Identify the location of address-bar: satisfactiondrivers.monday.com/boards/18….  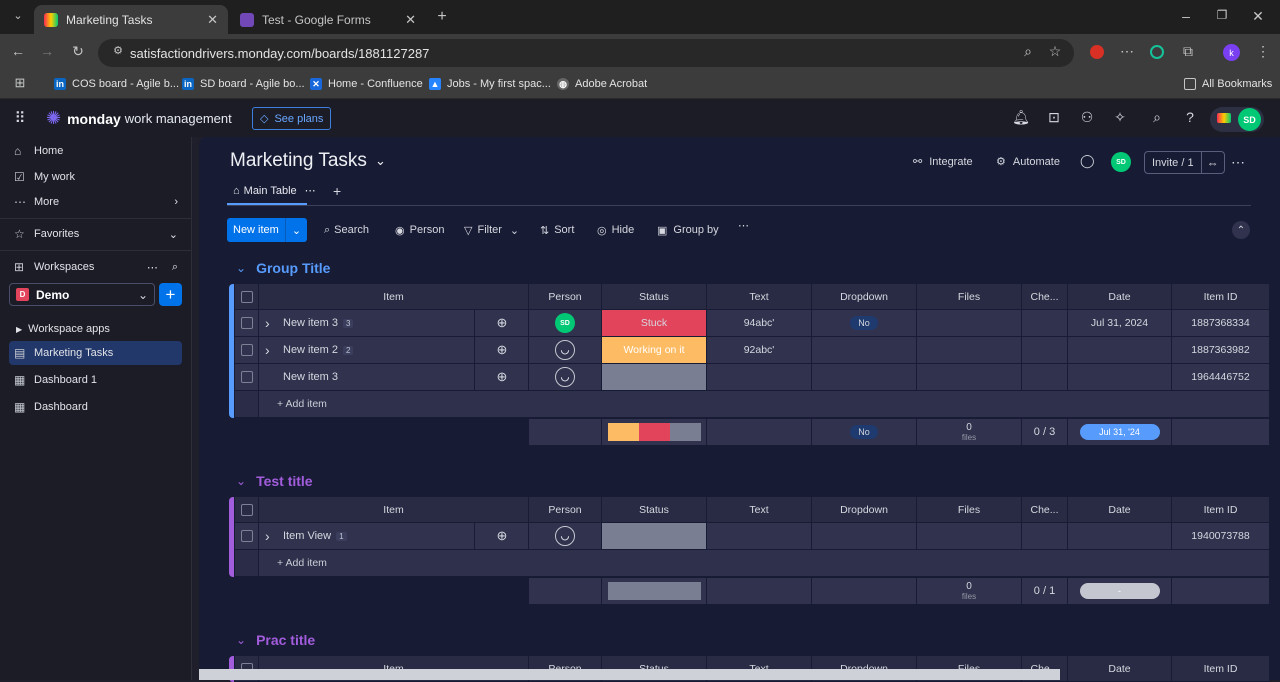
(586, 53).